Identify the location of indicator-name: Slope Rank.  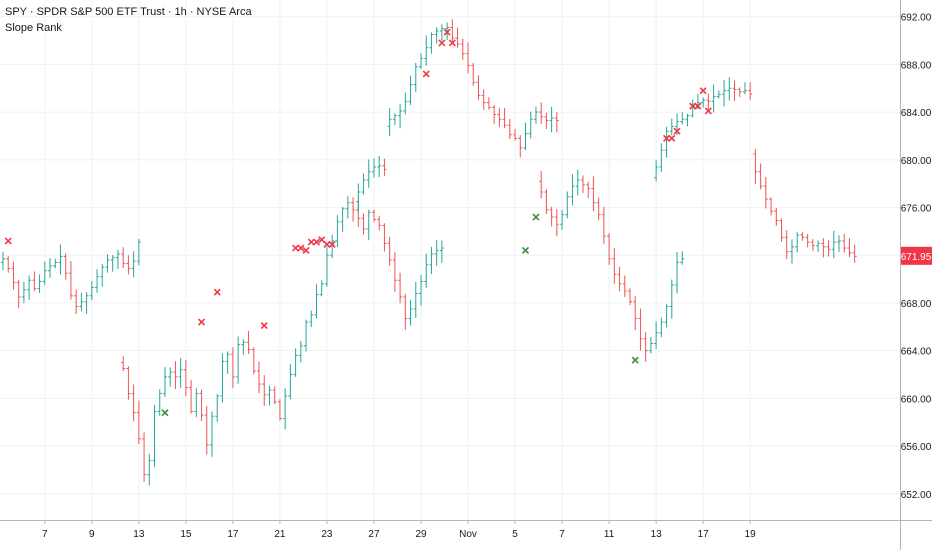
(33, 28).